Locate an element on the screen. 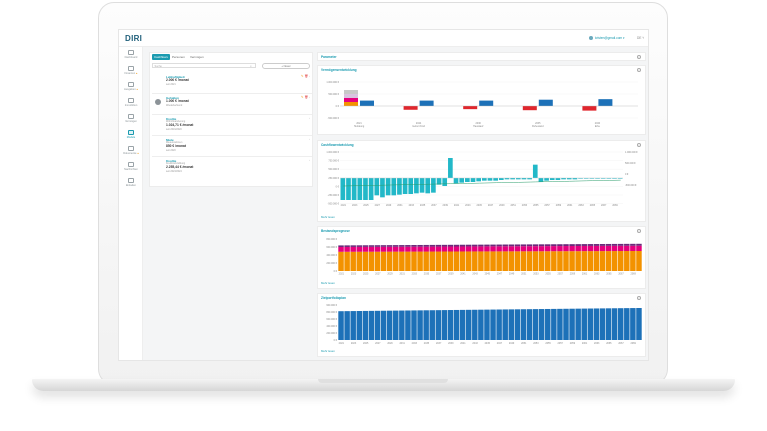 The width and height of the screenshot is (767, 431). x-tick-label: 2021 is located at coordinates (359, 123).